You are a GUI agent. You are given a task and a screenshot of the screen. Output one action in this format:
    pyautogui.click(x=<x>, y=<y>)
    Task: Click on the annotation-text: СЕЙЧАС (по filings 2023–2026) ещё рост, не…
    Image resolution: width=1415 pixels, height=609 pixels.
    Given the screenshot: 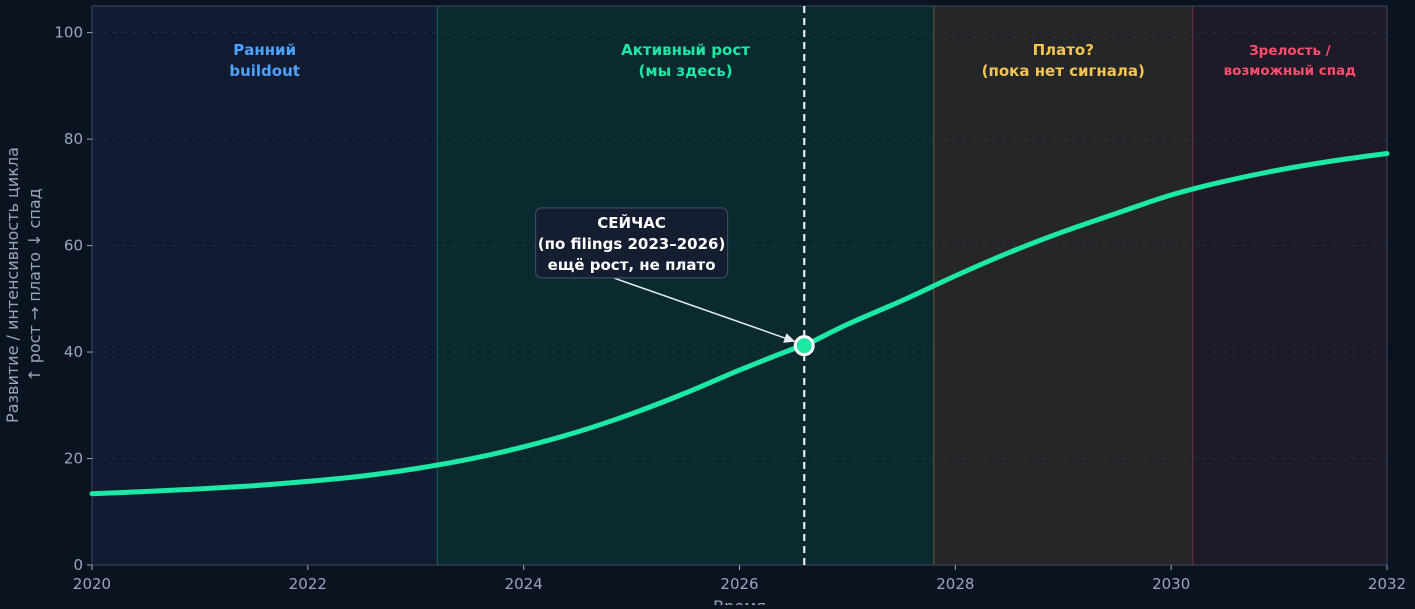 What is the action you would take?
    pyautogui.click(x=632, y=243)
    